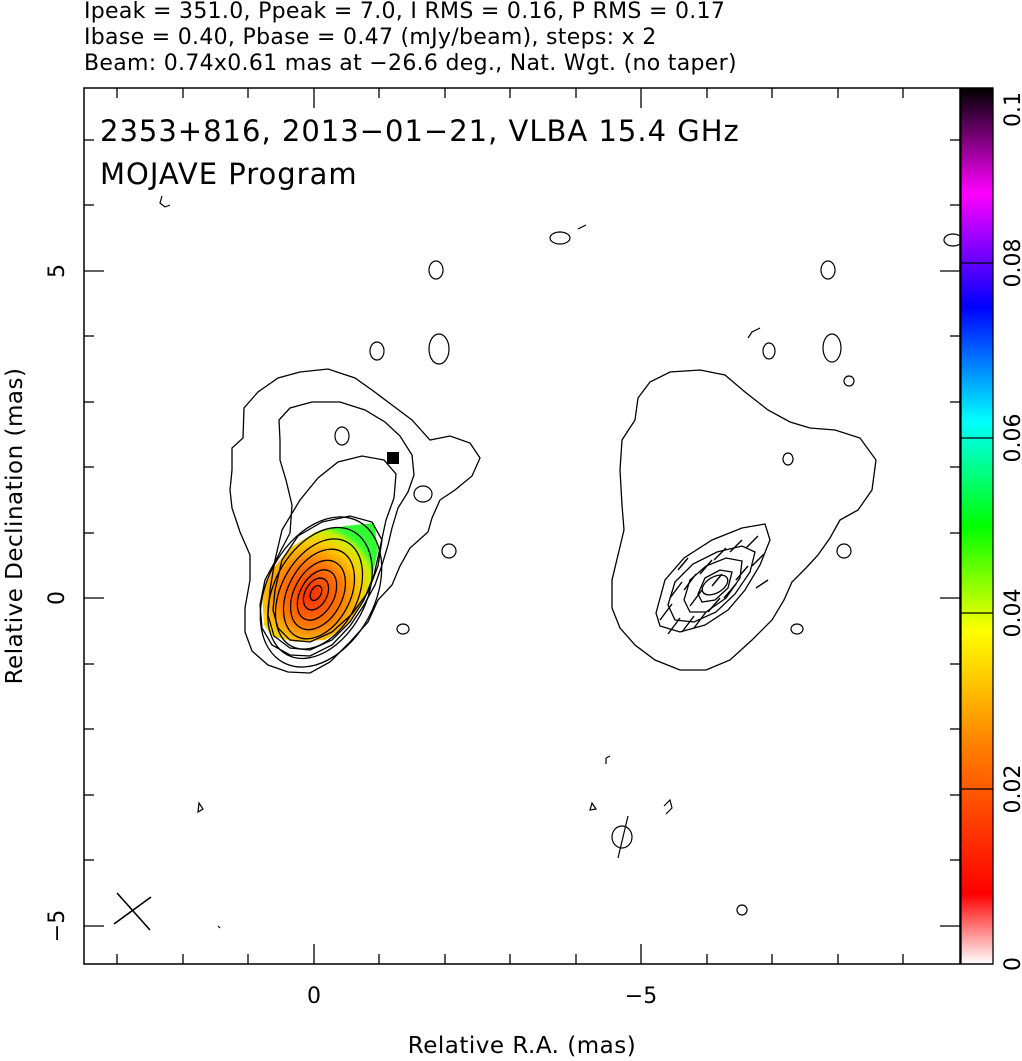 The width and height of the screenshot is (1022, 1061). I want to click on x-tick-label-1: −5, so click(641, 996).